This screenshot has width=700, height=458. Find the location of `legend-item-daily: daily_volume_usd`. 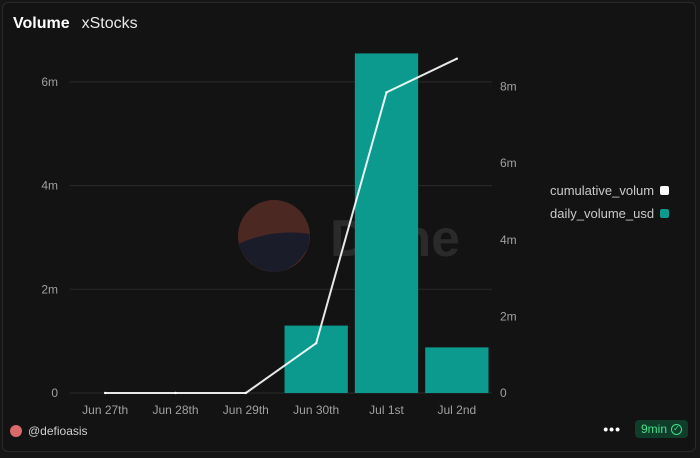

legend-item-daily: daily_volume_usd is located at coordinates (610, 213).